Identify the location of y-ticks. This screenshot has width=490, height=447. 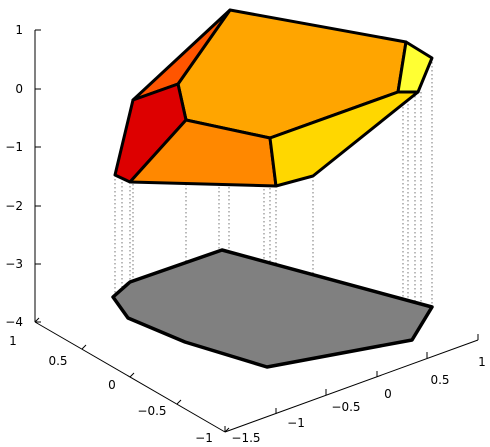
(351, 383).